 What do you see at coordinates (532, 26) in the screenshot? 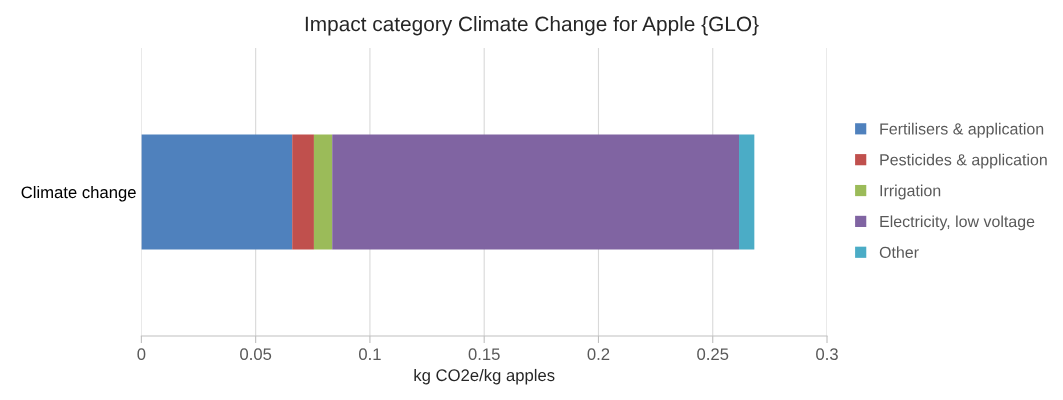
I see `chart-title: Impact category Climate Change for Apple {GLO}` at bounding box center [532, 26].